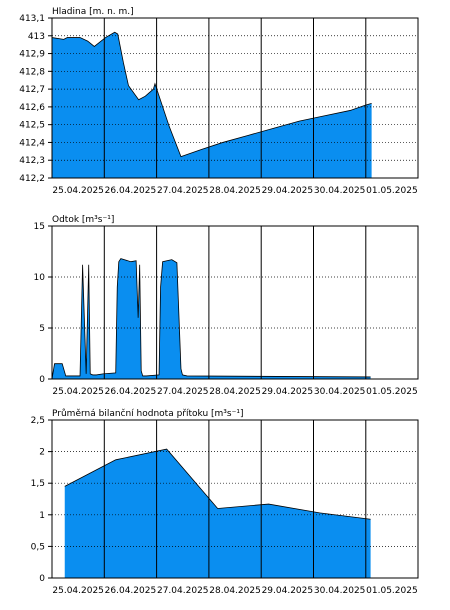  I want to click on y-tick-label: 412,4, so click(32, 143).